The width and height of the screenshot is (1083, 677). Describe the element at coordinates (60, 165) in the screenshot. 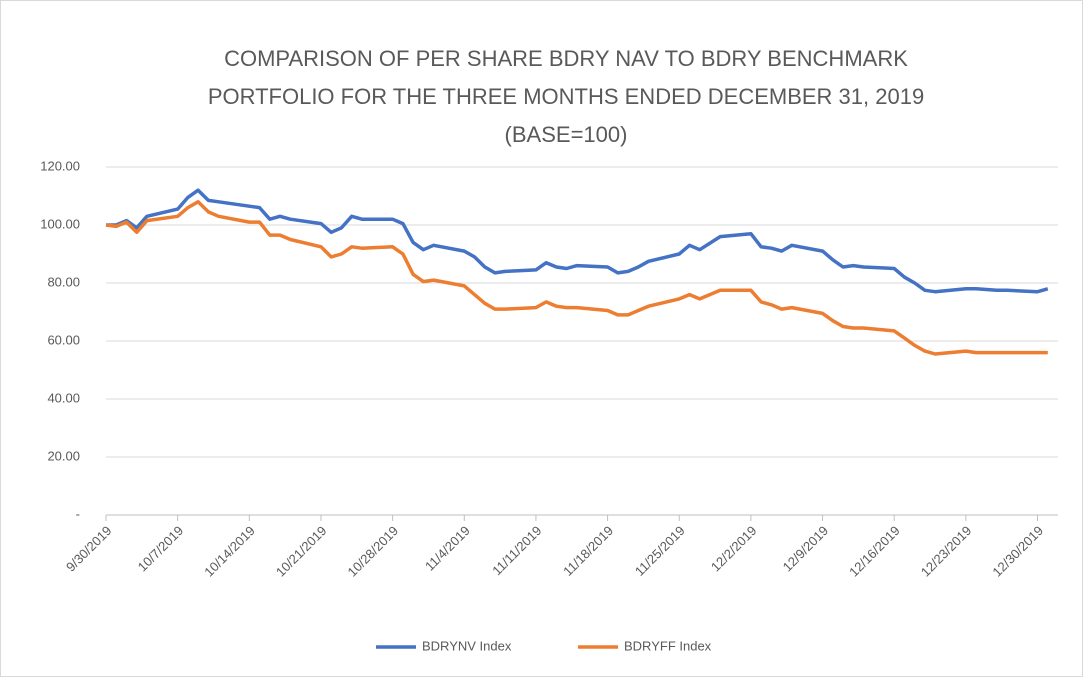

I see `y-tick-label: 120.00` at that location.